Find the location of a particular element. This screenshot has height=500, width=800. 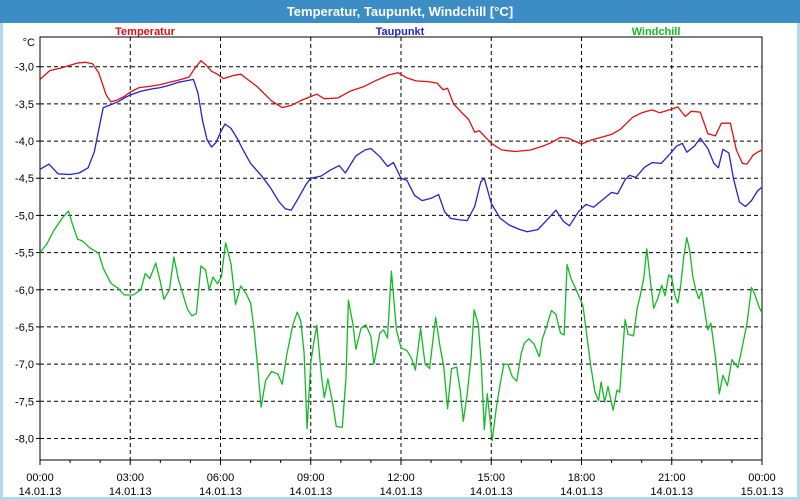

legend-item-temperatur: Temperatur is located at coordinates (145, 32).